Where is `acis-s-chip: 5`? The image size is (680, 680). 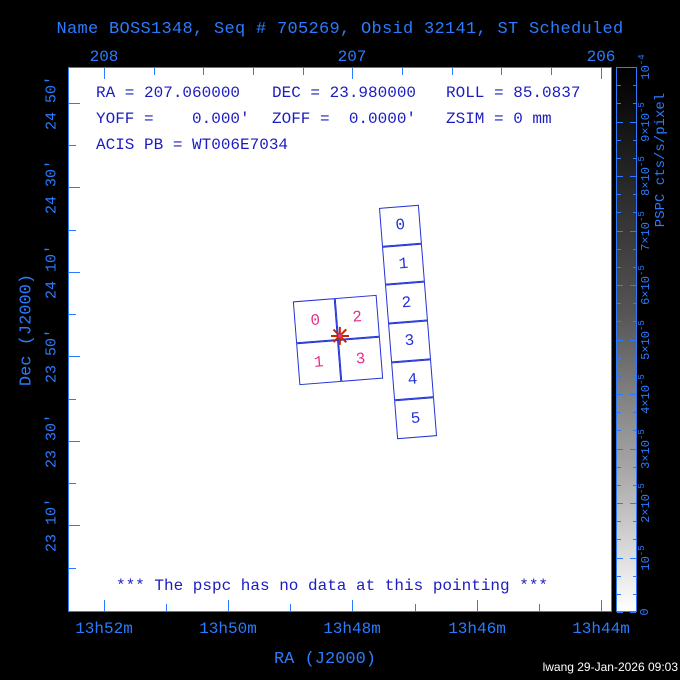
acis-s-chip: 5 is located at coordinates (416, 418).